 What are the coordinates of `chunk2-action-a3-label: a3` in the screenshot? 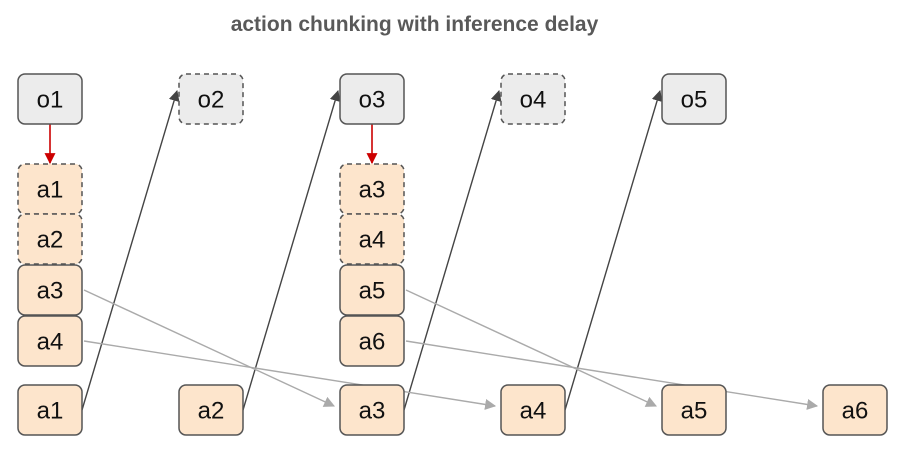 It's located at (372, 190).